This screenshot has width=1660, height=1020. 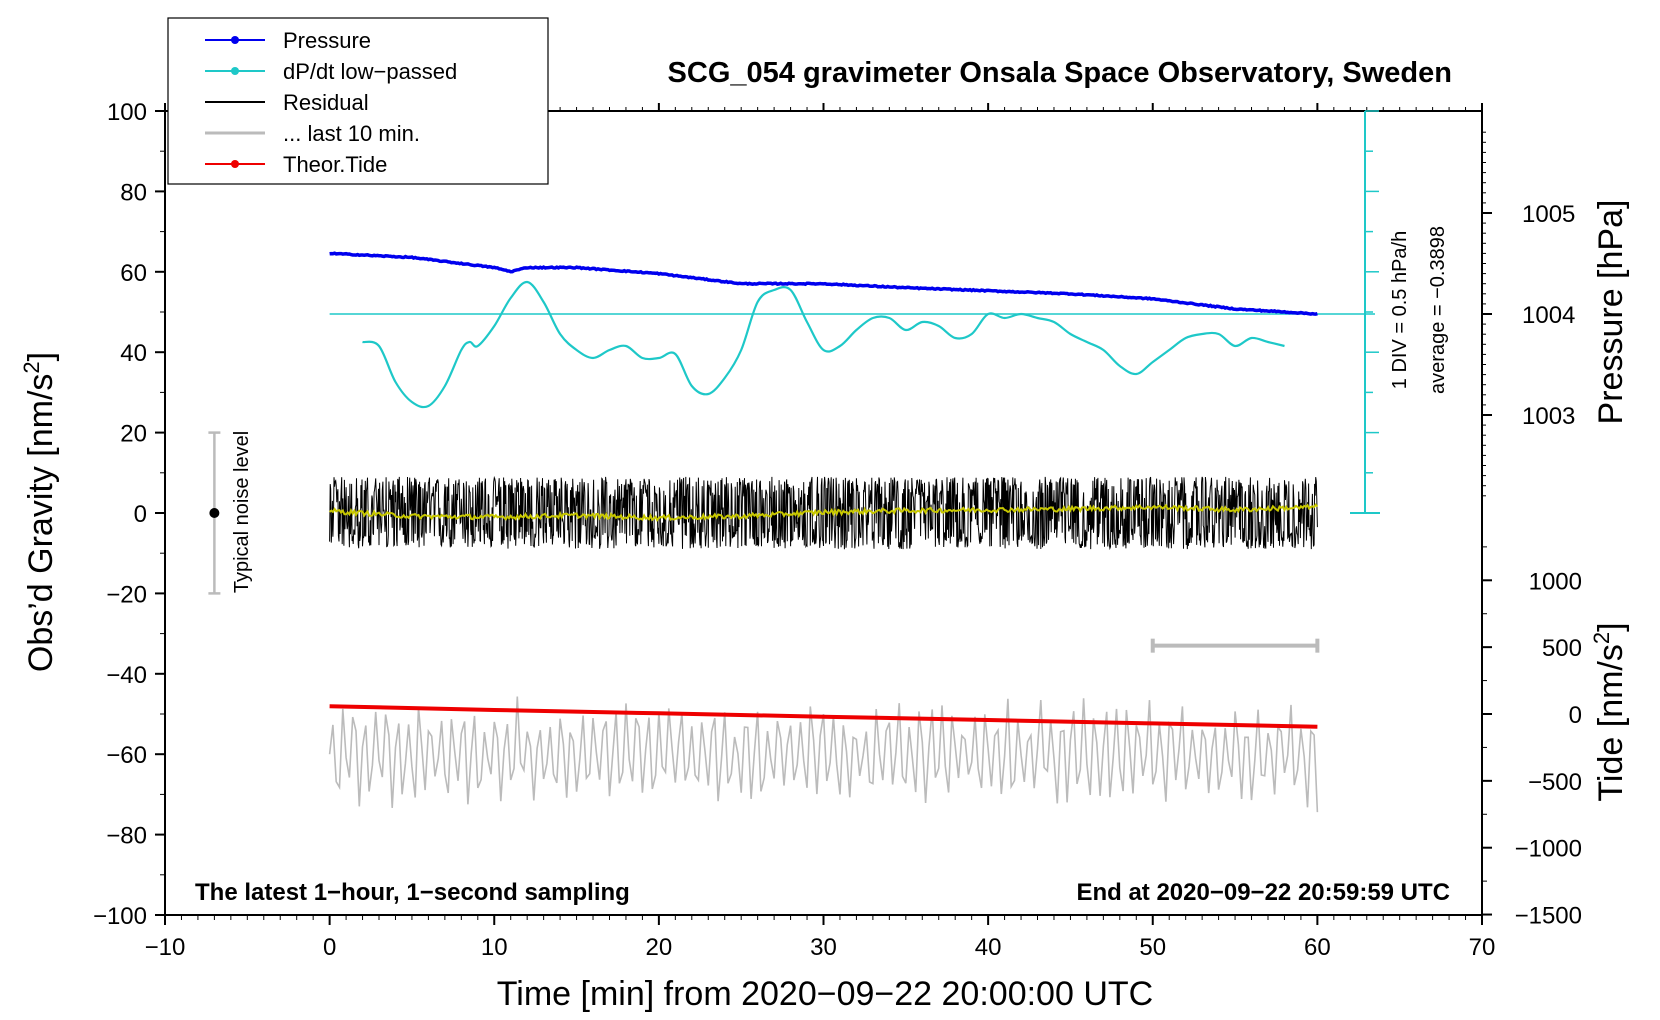 I want to click on tide-series-line, so click(x=823, y=716).